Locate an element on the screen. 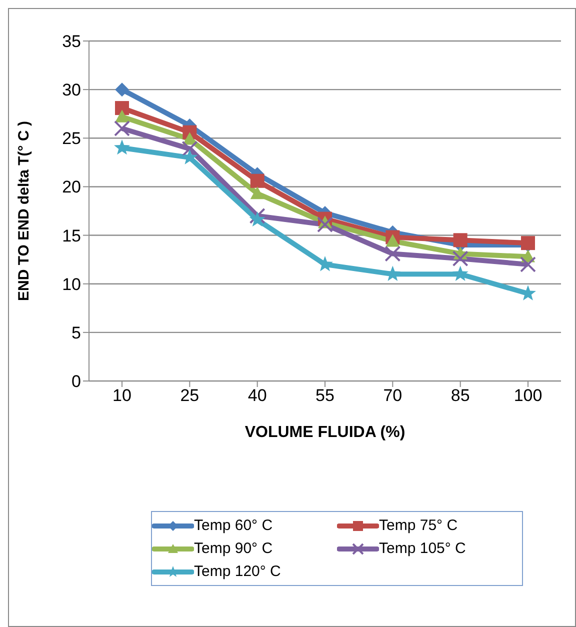  x-tick-label: 40 is located at coordinates (257, 396).